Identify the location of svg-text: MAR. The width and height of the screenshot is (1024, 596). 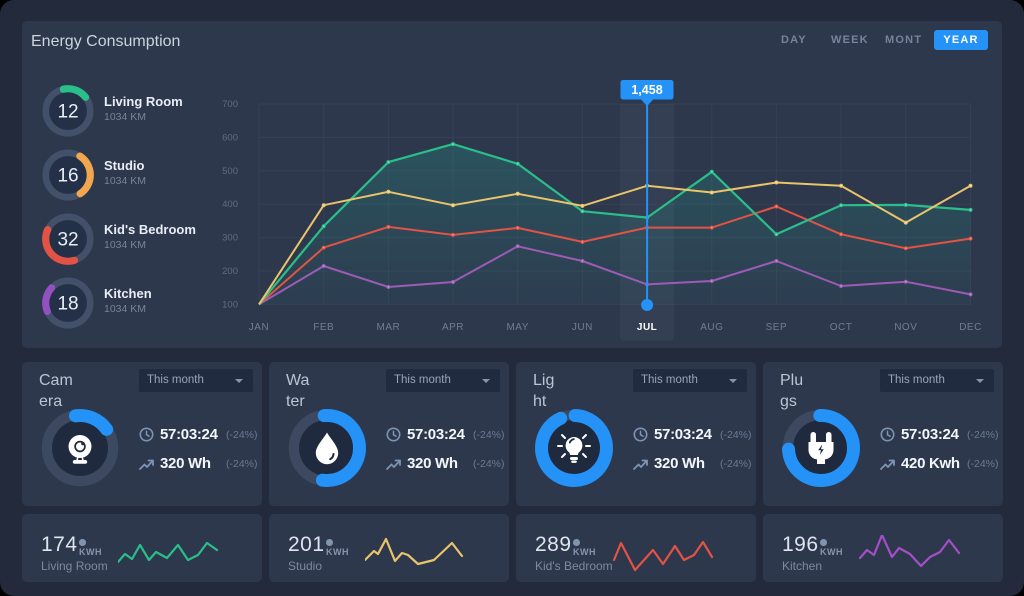
(389, 327).